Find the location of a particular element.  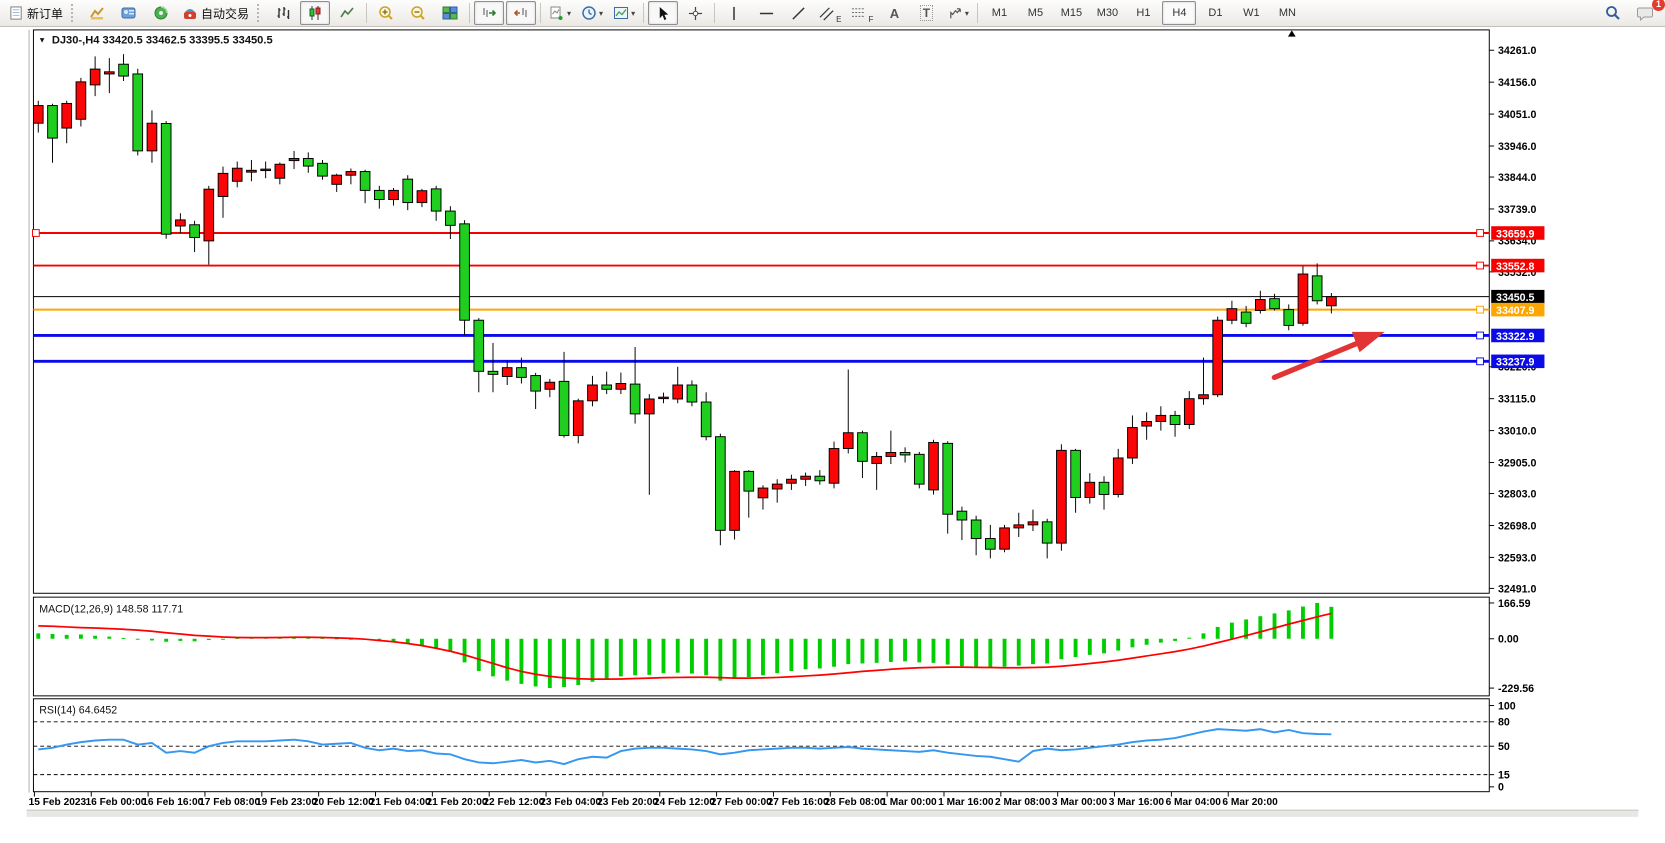

price-tag-33659.9: 33659.9 is located at coordinates (1518, 233).